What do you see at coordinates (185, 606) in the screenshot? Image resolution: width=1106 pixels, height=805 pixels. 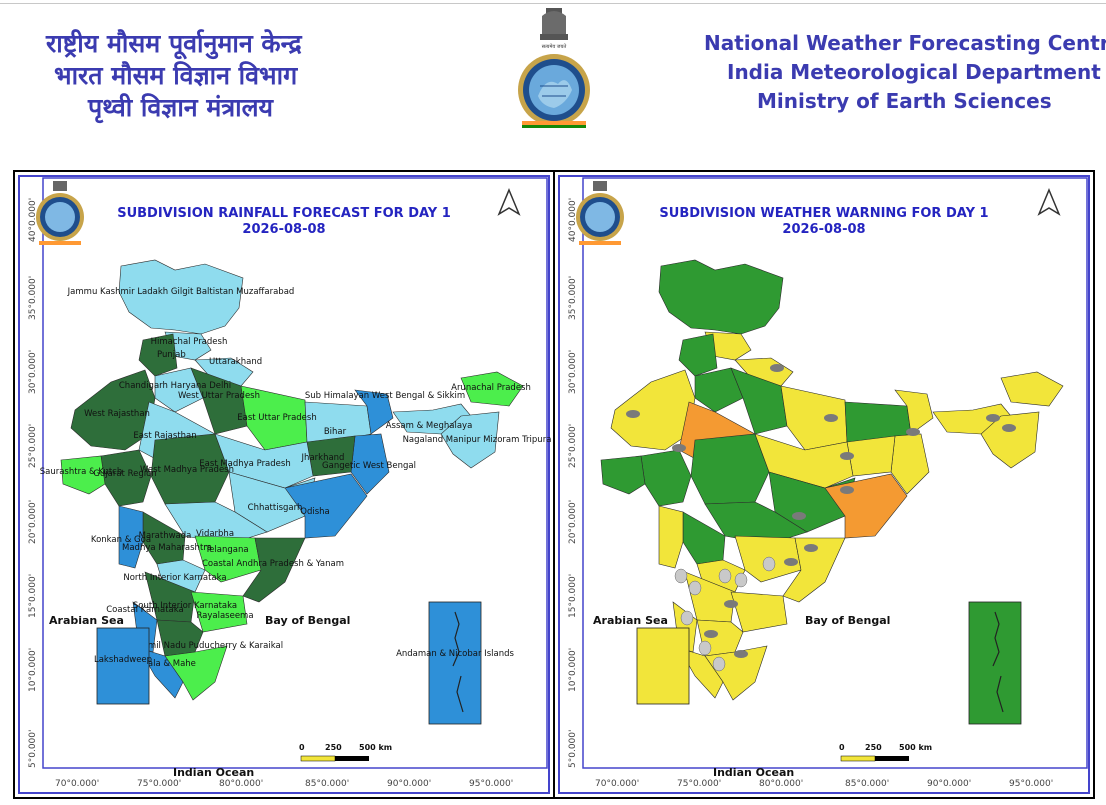 I see `label-south-interior-karnataka: South Interior Karnataka` at bounding box center [185, 606].